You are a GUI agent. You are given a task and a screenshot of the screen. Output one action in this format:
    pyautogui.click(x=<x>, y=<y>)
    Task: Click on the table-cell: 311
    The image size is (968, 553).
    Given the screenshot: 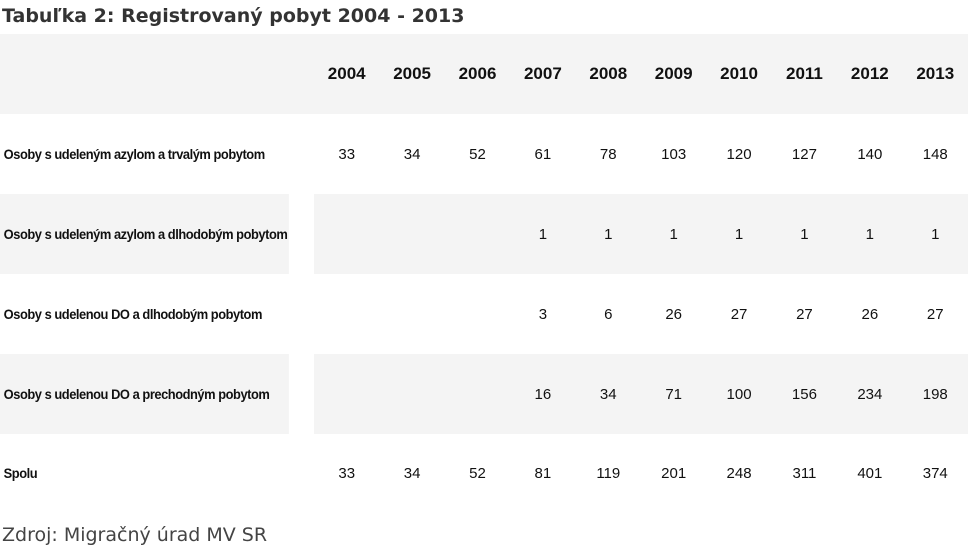 What is the action you would take?
    pyautogui.click(x=804, y=473)
    